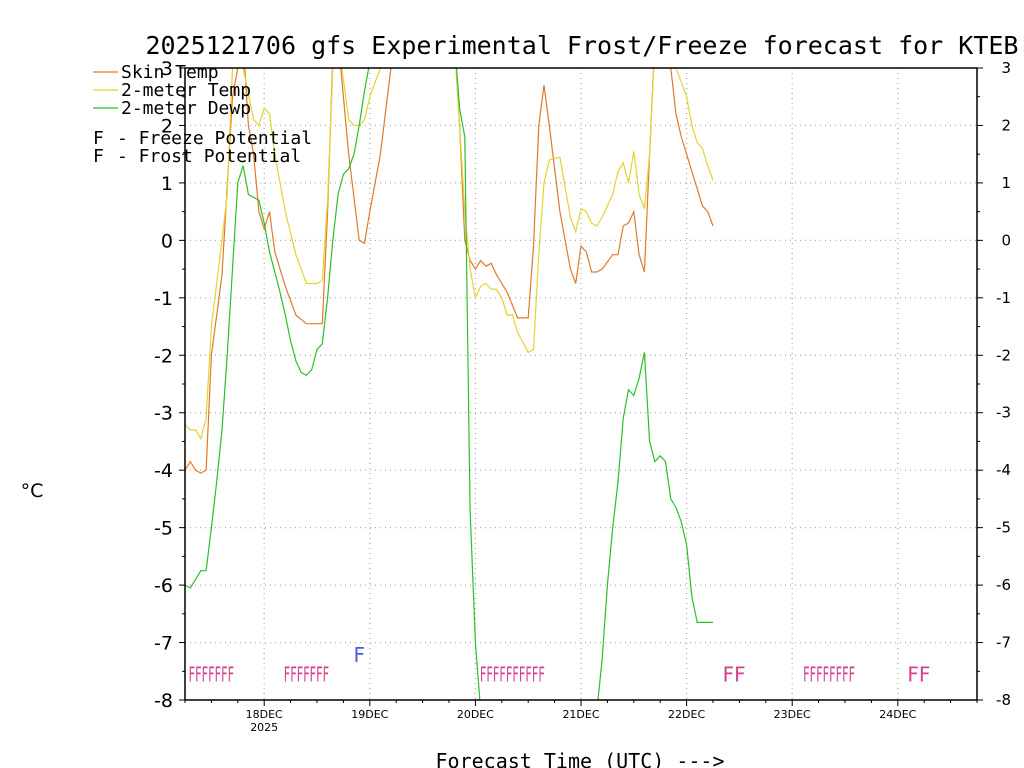  What do you see at coordinates (264, 714) in the screenshot?
I see `x-tick-label: 18DEC` at bounding box center [264, 714].